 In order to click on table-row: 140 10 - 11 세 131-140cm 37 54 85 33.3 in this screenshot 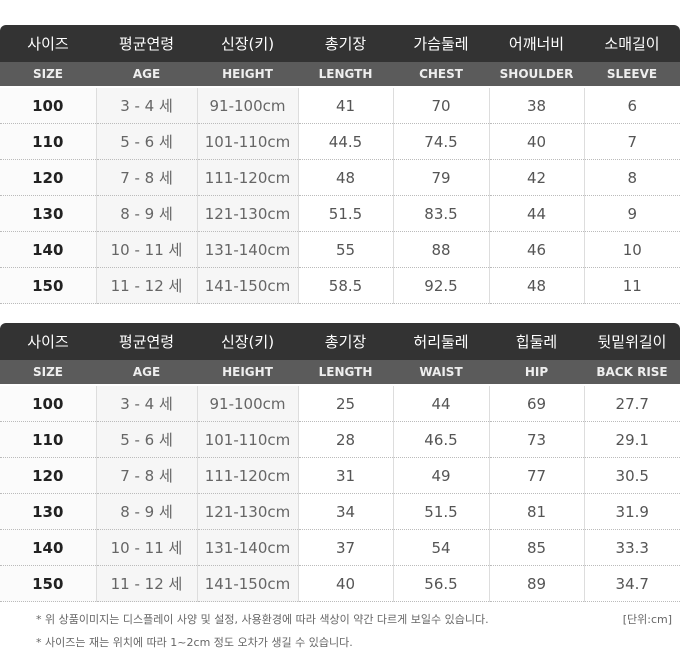, I will do `click(340, 547)`.